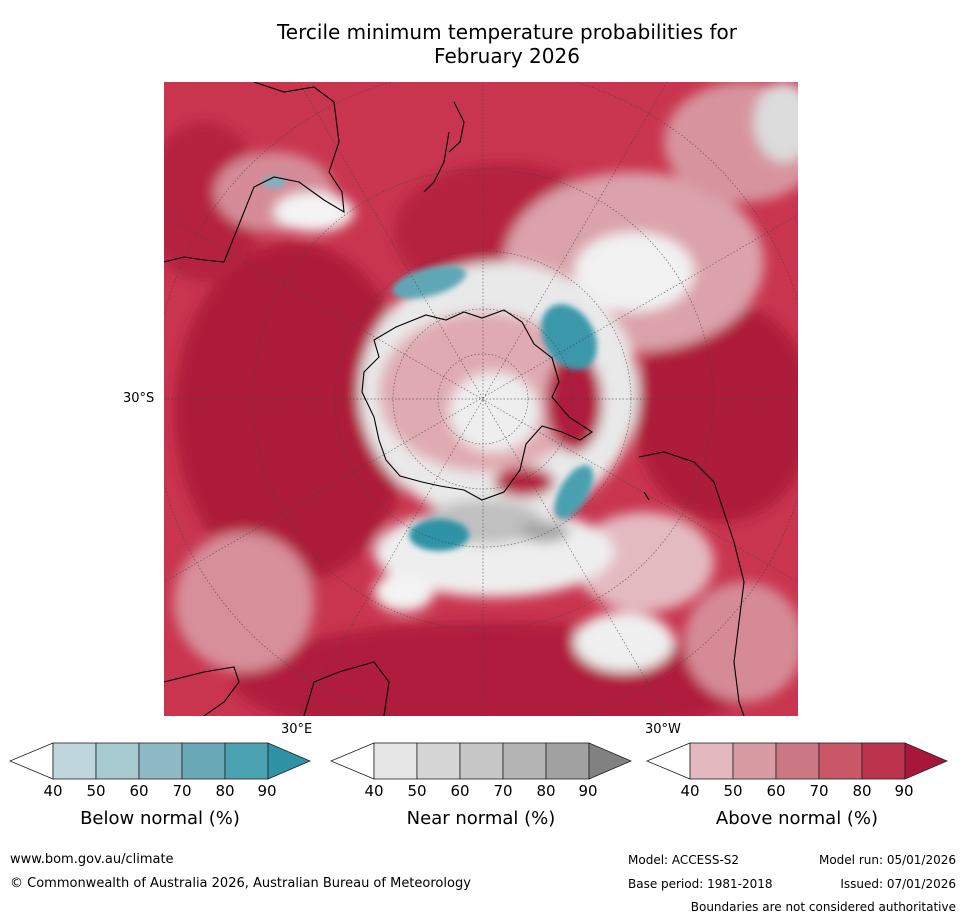  I want to click on falklands-coast, so click(646, 496).